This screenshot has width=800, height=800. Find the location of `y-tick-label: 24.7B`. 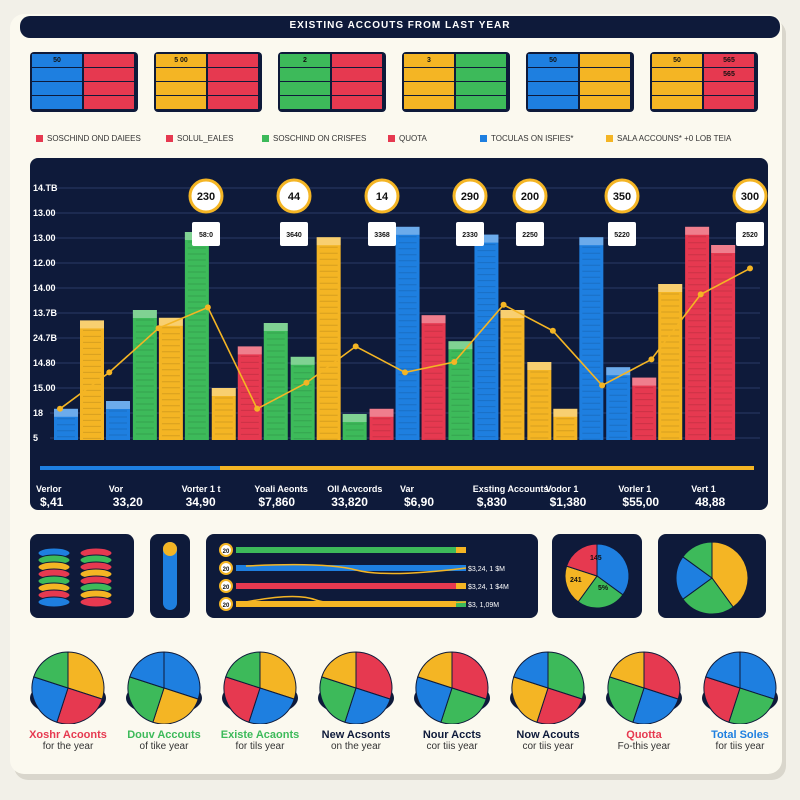

y-tick-label: 24.7B is located at coordinates (45, 338).